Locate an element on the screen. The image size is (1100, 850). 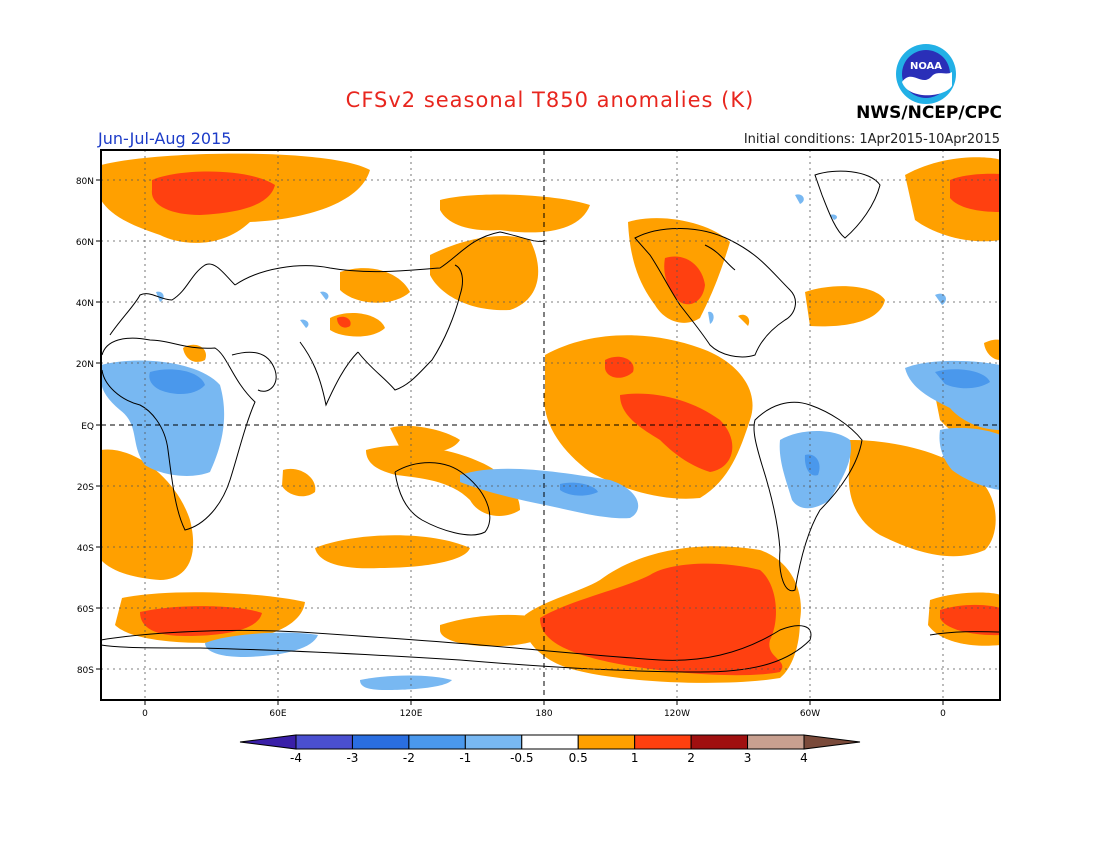
colorbar-label: -4 is located at coordinates (296, 758).